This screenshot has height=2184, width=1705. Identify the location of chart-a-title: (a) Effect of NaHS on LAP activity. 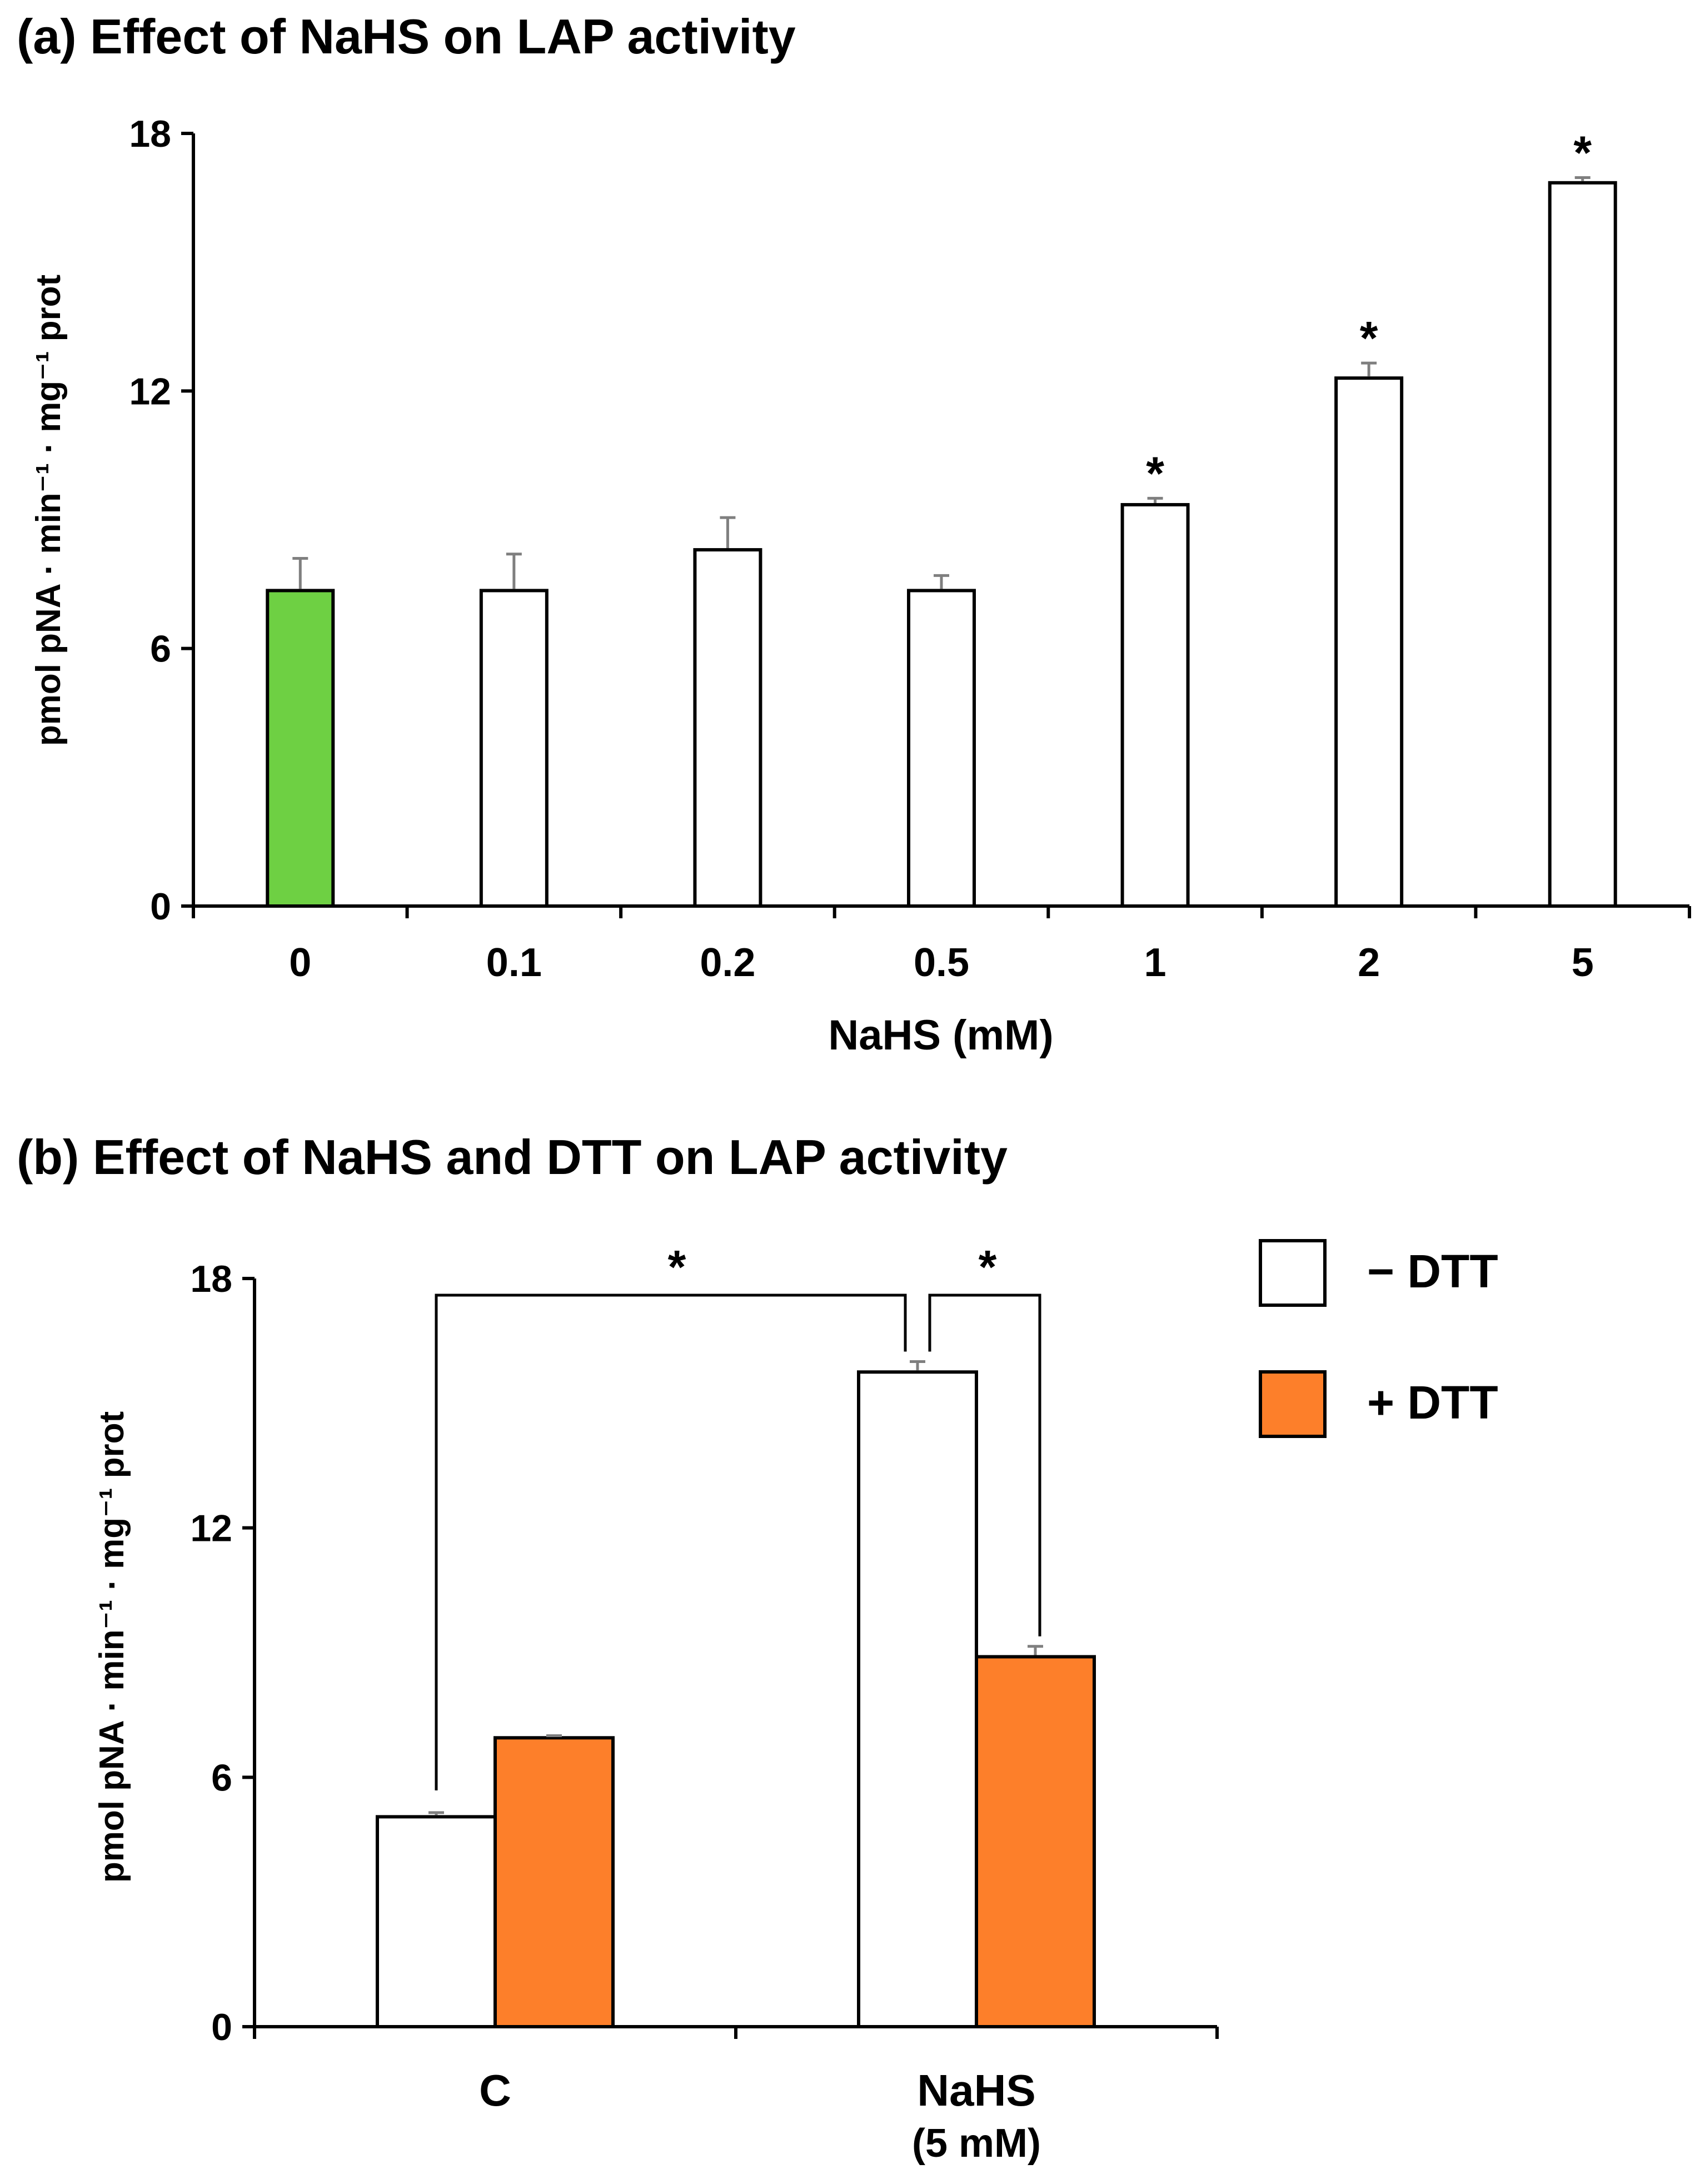
(406, 36).